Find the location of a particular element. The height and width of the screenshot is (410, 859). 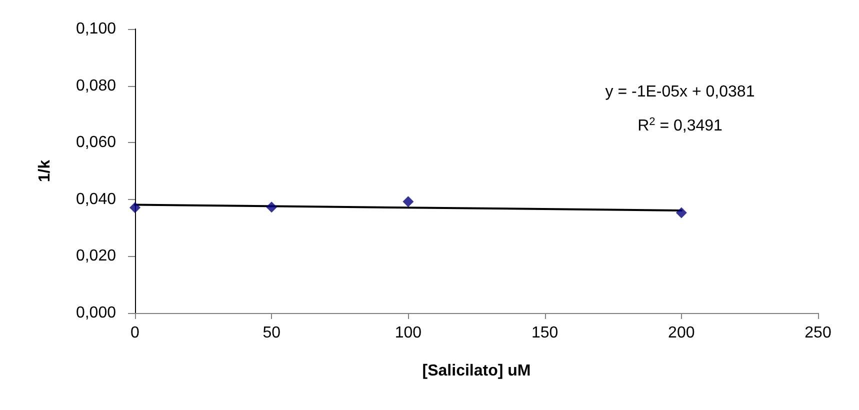

y-tick-label: 0,000 is located at coordinates (96, 313).